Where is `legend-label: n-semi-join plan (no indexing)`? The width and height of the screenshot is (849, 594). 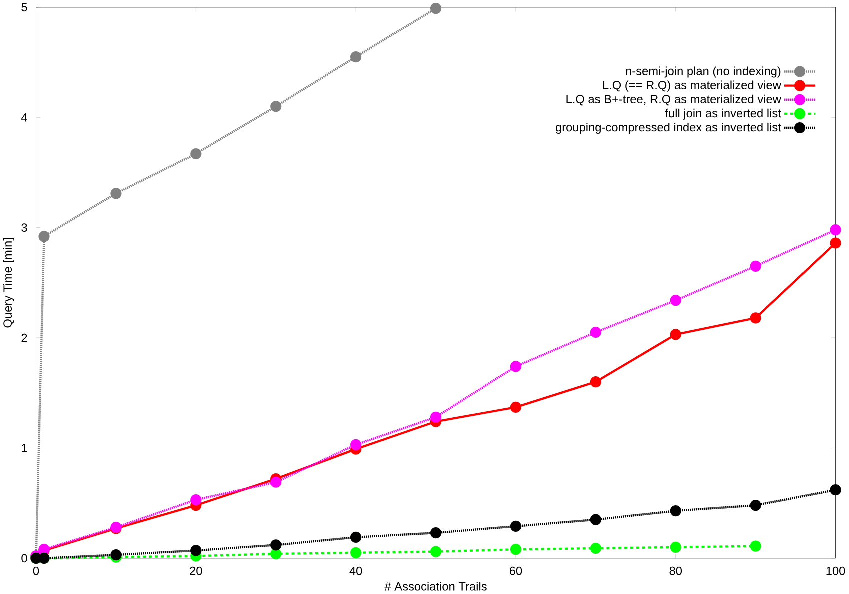
legend-label: n-semi-join plan (no indexing) is located at coordinates (703, 72).